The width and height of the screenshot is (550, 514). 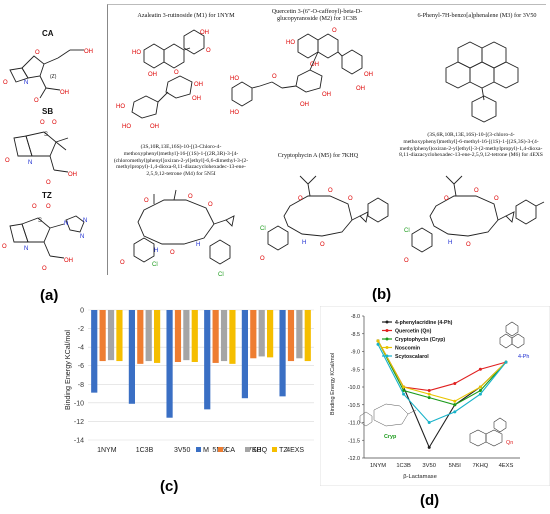 I want to click on panel-b-label: (b), so click(x=382, y=294).